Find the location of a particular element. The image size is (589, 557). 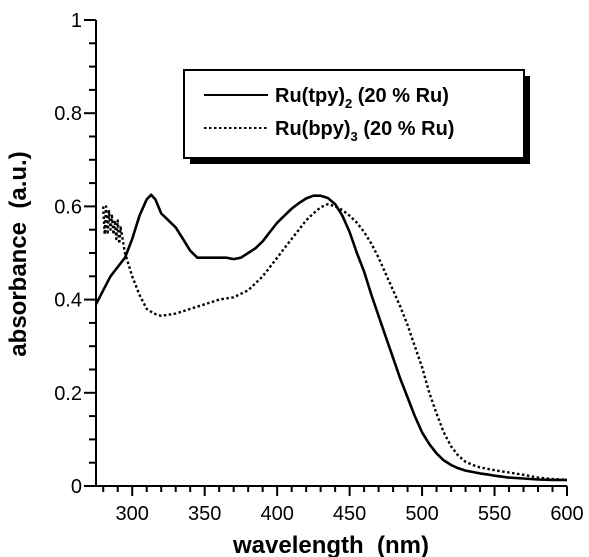

legend: Ru(tpy)2 (20 % Ru) Ru(bpy)3 (20 % Ru) is located at coordinates (356, 116).